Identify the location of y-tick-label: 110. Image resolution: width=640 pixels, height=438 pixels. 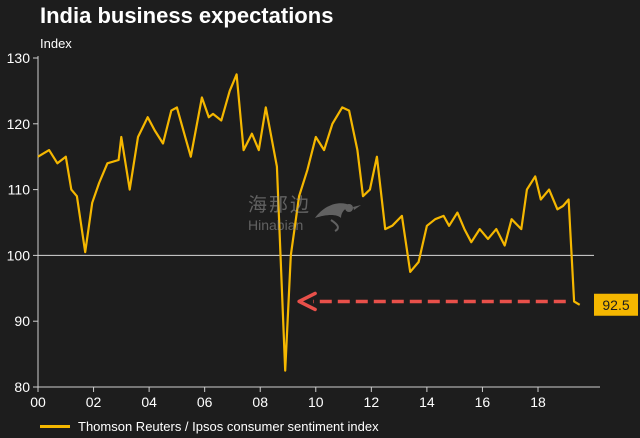
(19, 190).